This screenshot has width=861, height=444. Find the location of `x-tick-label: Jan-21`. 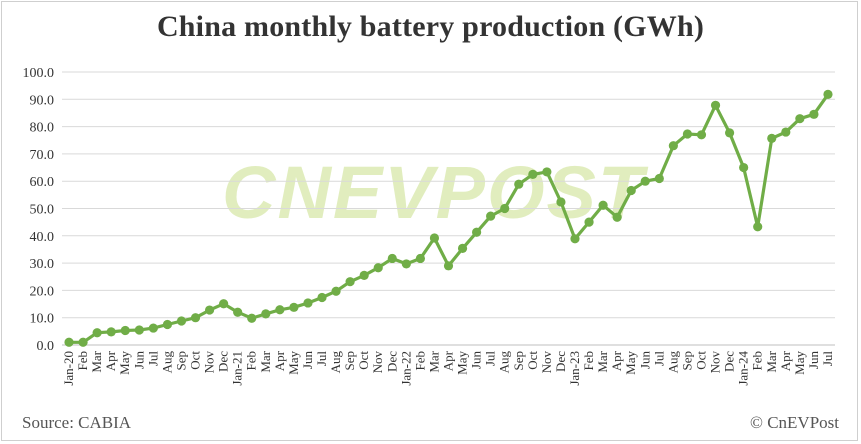

x-tick-label: Jan-21 is located at coordinates (237, 368).